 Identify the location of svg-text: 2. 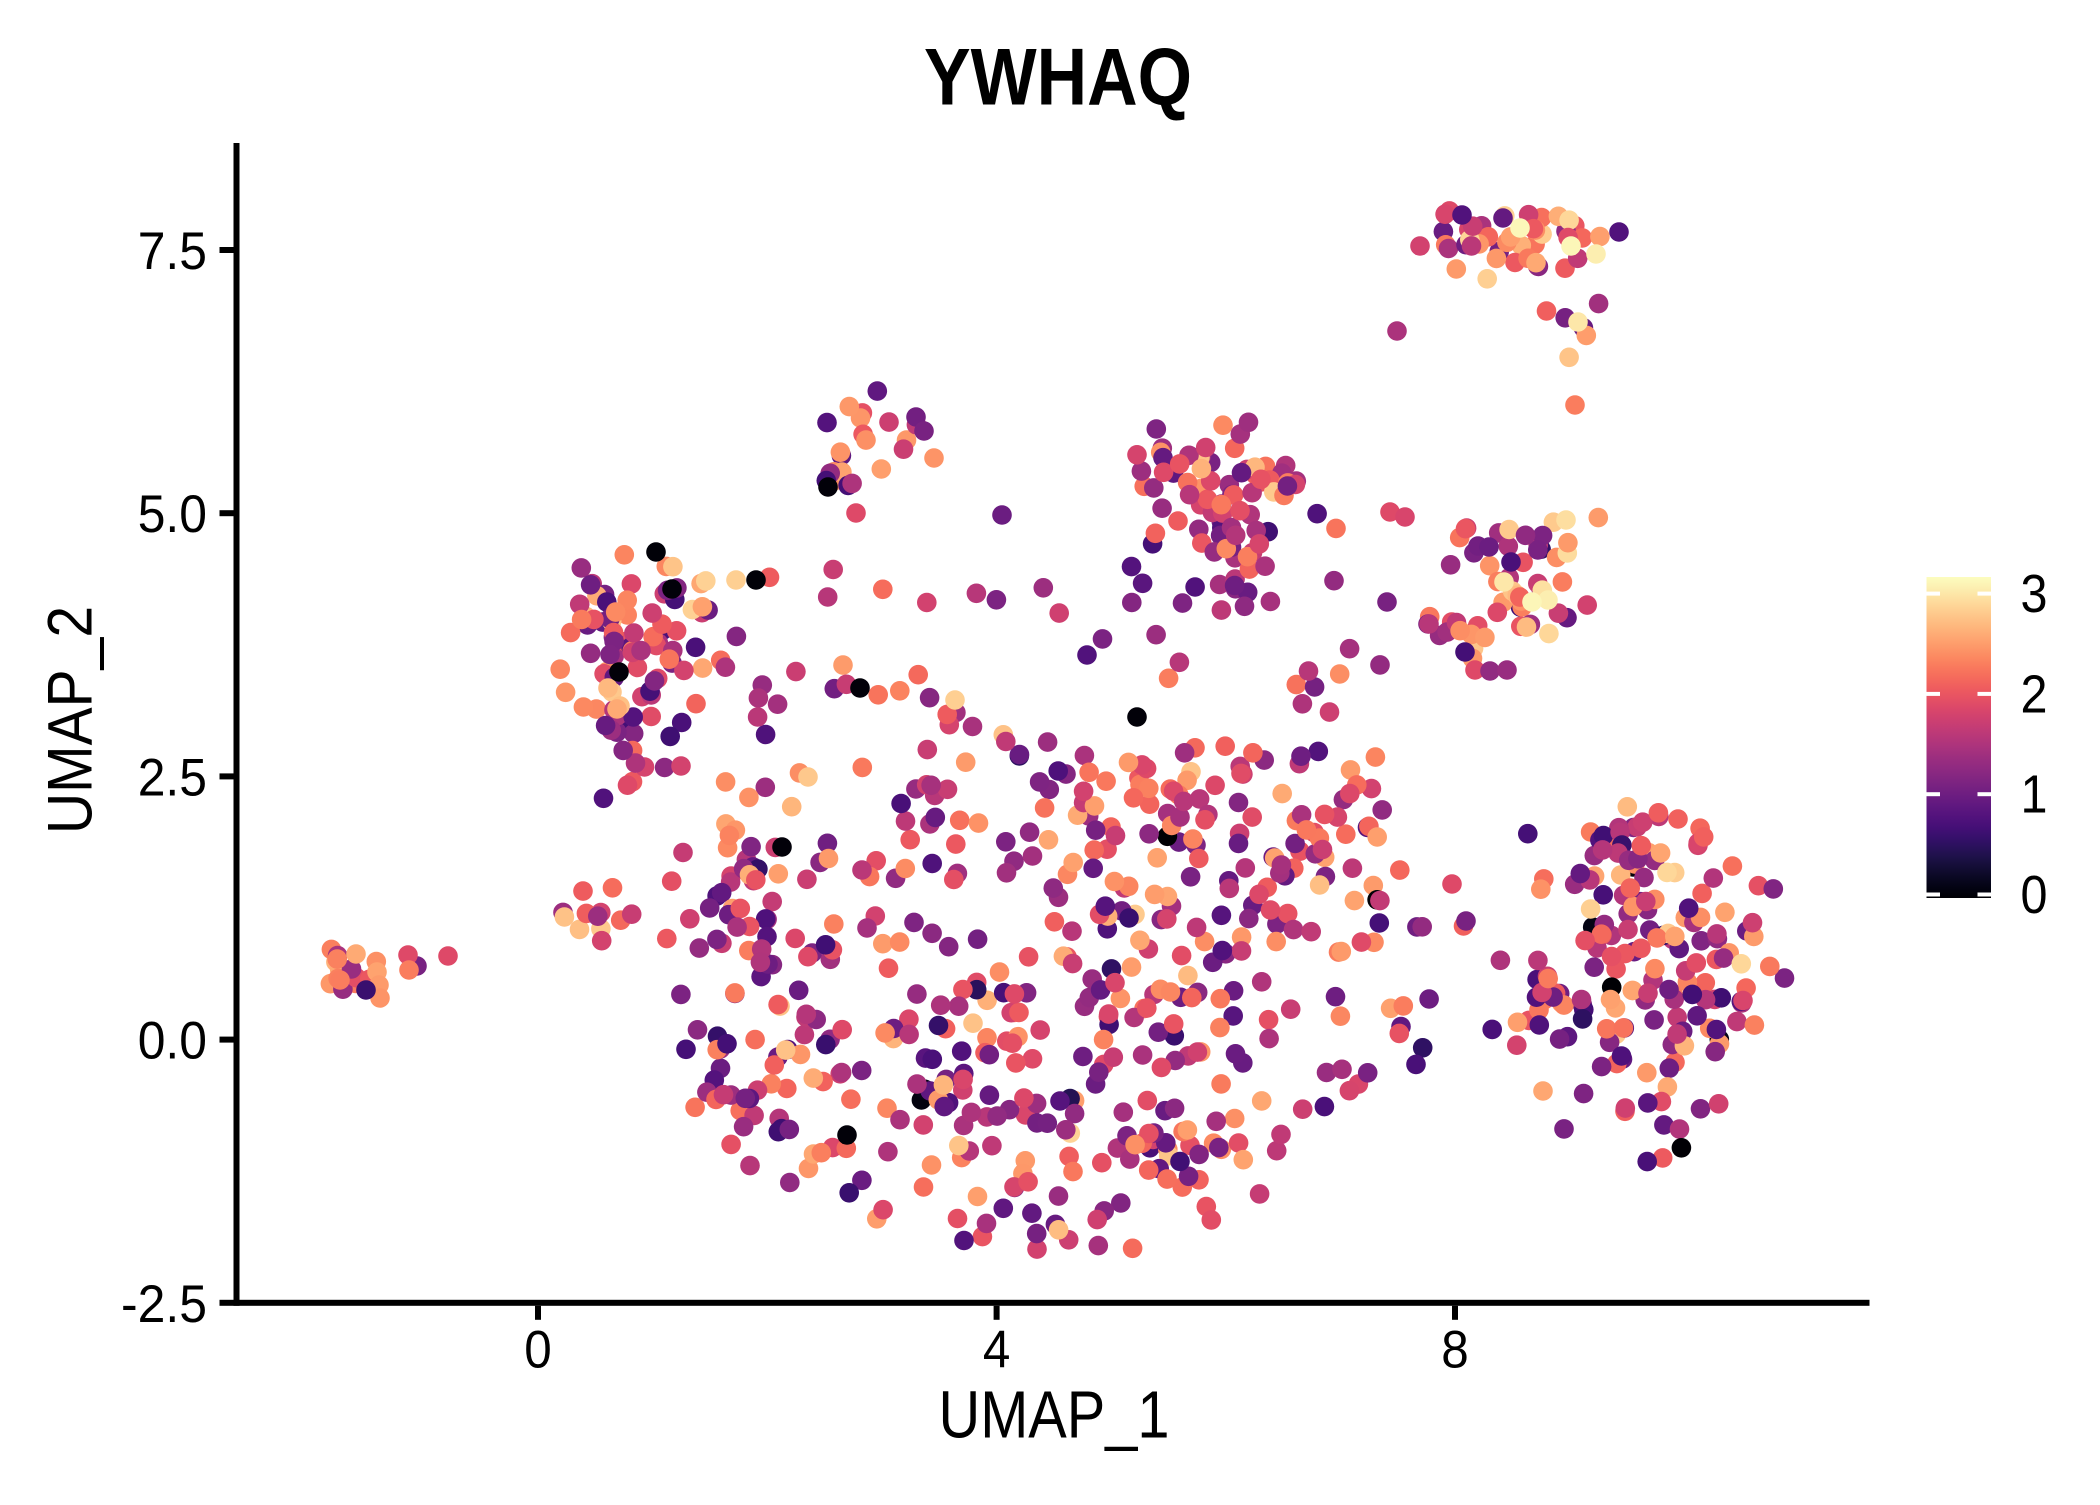
(2034, 694).